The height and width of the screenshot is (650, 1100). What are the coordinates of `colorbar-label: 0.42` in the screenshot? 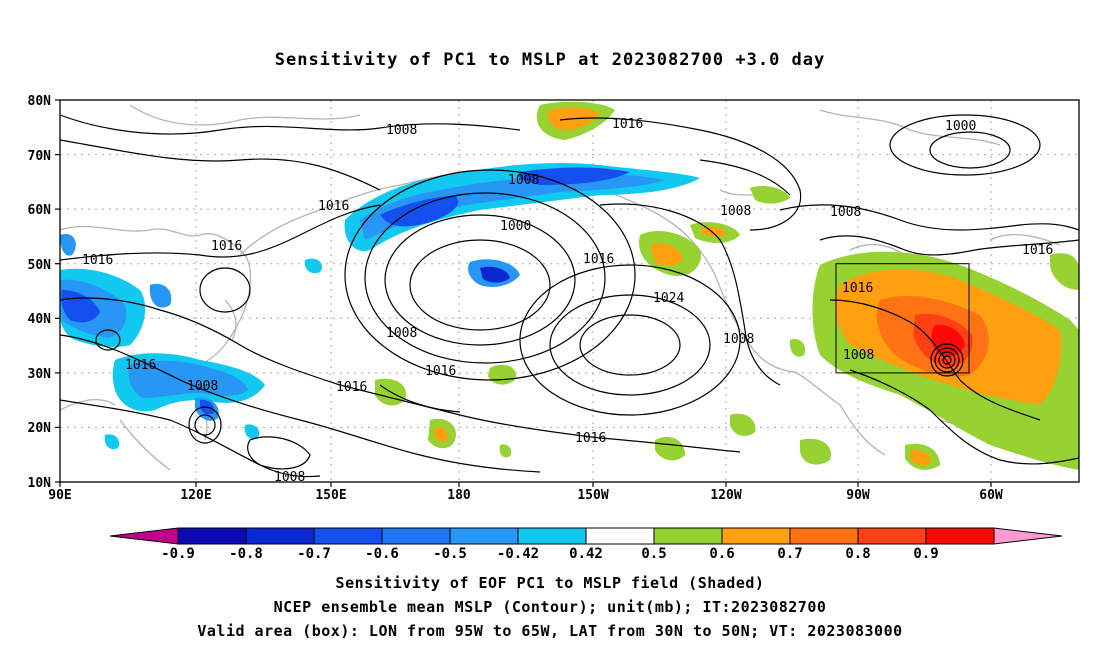 It's located at (586, 554).